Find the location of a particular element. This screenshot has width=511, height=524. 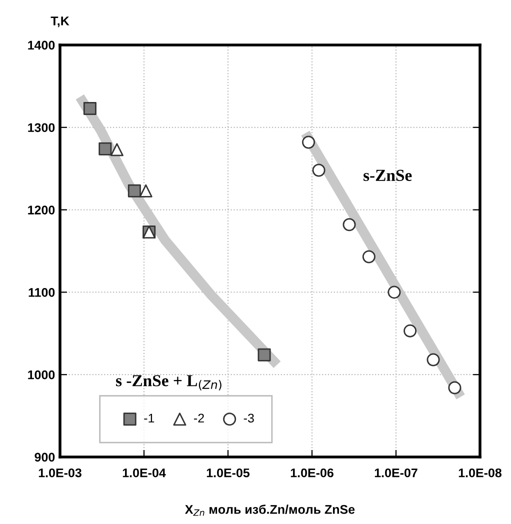

x-tick-label: 1.0E-03 is located at coordinates (60, 473).